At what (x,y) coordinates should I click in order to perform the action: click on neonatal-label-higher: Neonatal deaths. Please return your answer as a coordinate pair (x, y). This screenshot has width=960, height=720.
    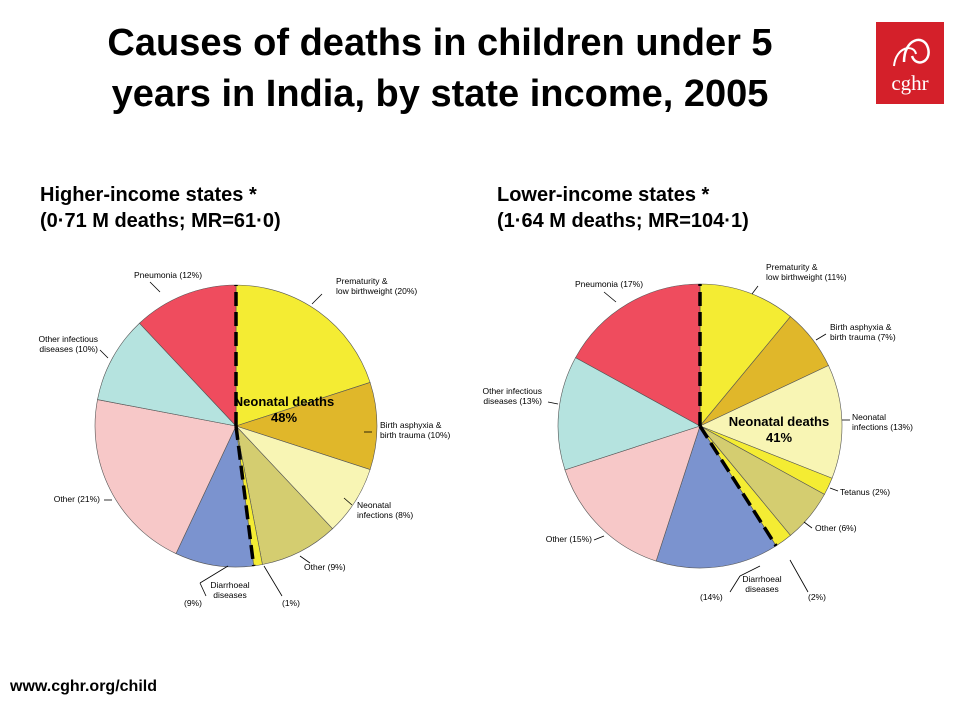
    Looking at the image, I should click on (284, 401).